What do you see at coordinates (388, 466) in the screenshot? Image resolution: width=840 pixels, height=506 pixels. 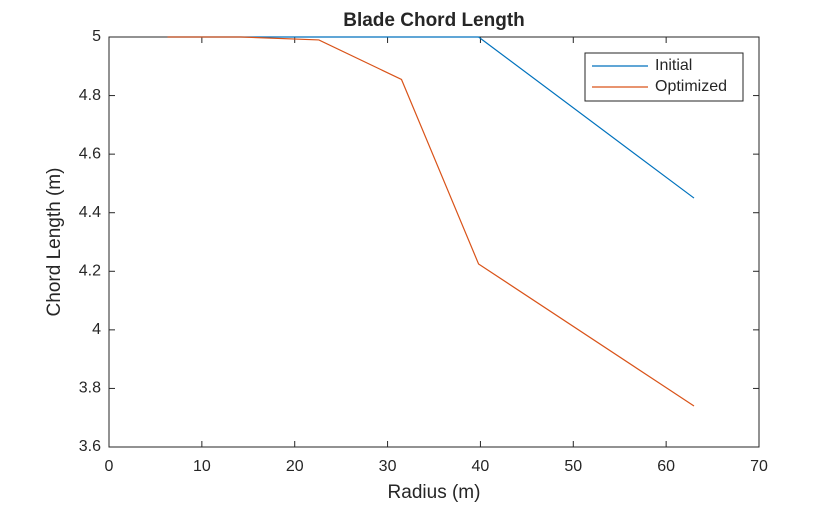 I see `x-tick-label: 30` at bounding box center [388, 466].